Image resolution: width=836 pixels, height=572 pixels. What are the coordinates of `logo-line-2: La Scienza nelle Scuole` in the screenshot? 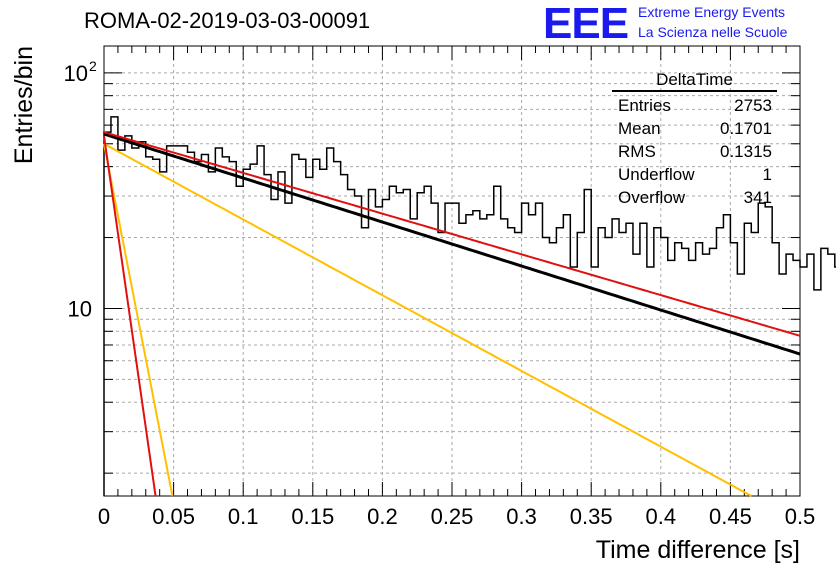 It's located at (713, 32).